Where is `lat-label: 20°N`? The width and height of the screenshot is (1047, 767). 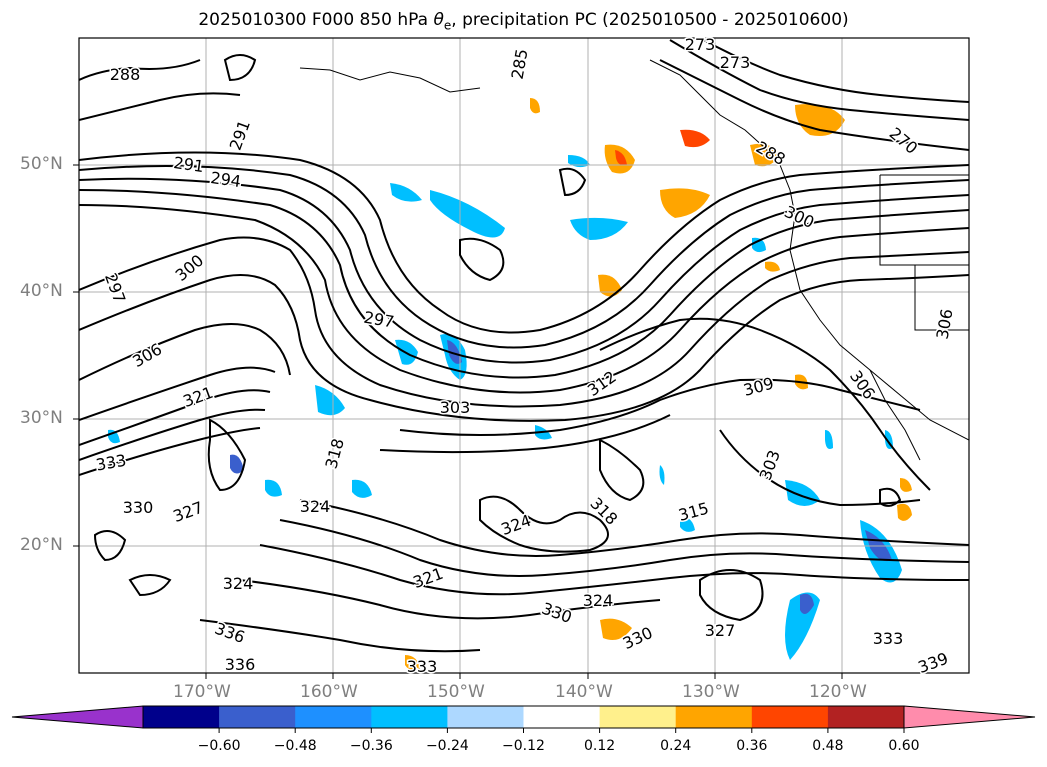 lat-label: 20°N is located at coordinates (41, 545).